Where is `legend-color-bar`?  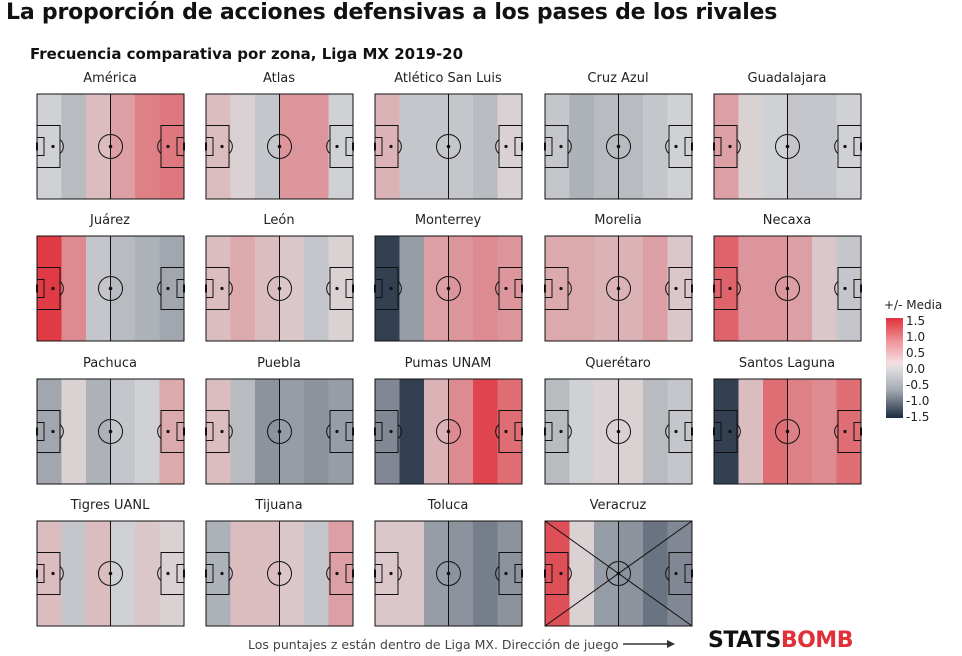 legend-color-bar is located at coordinates (894, 368).